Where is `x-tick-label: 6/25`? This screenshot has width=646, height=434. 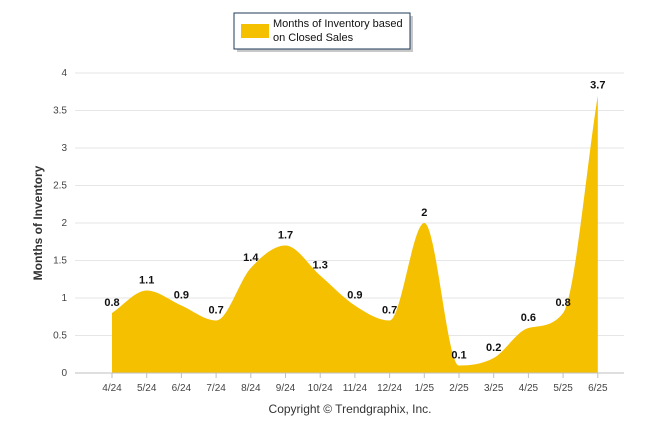 x-tick-label: 6/25 is located at coordinates (598, 388).